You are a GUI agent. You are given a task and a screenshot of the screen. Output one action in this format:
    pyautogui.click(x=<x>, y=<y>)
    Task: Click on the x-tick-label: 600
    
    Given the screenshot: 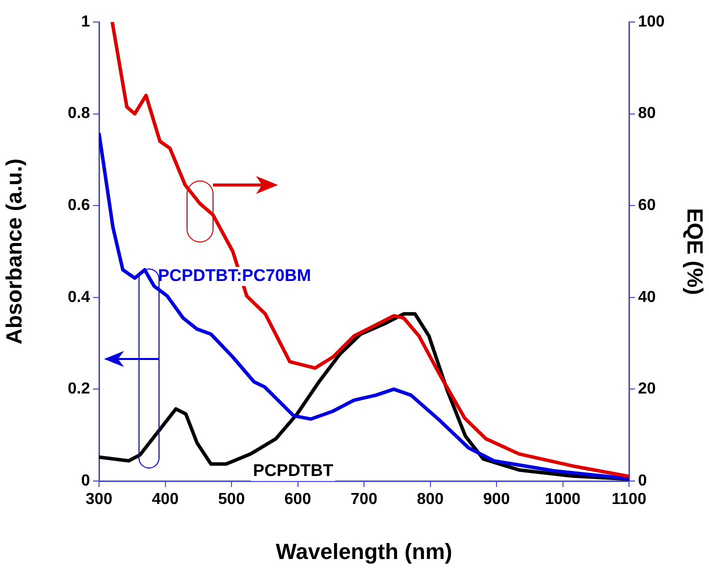 What is the action you would take?
    pyautogui.click(x=298, y=499)
    